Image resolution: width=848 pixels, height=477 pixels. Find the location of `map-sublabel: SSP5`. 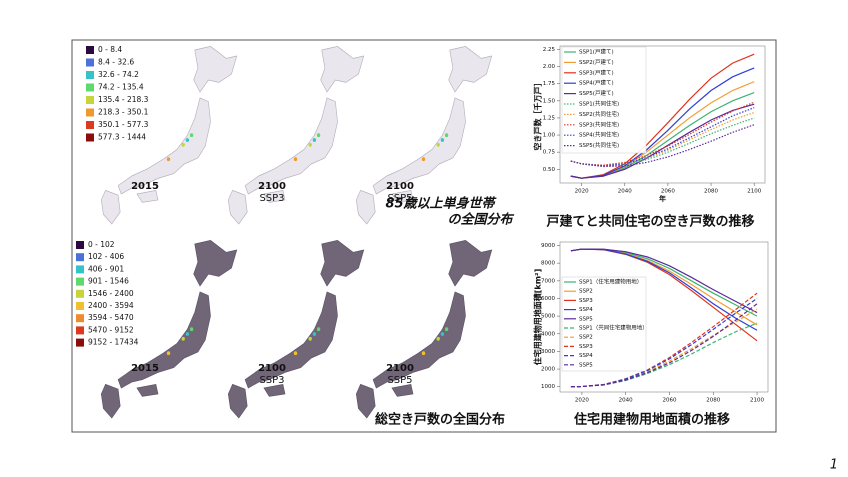

map-sublabel: SSP5 is located at coordinates (399, 198).